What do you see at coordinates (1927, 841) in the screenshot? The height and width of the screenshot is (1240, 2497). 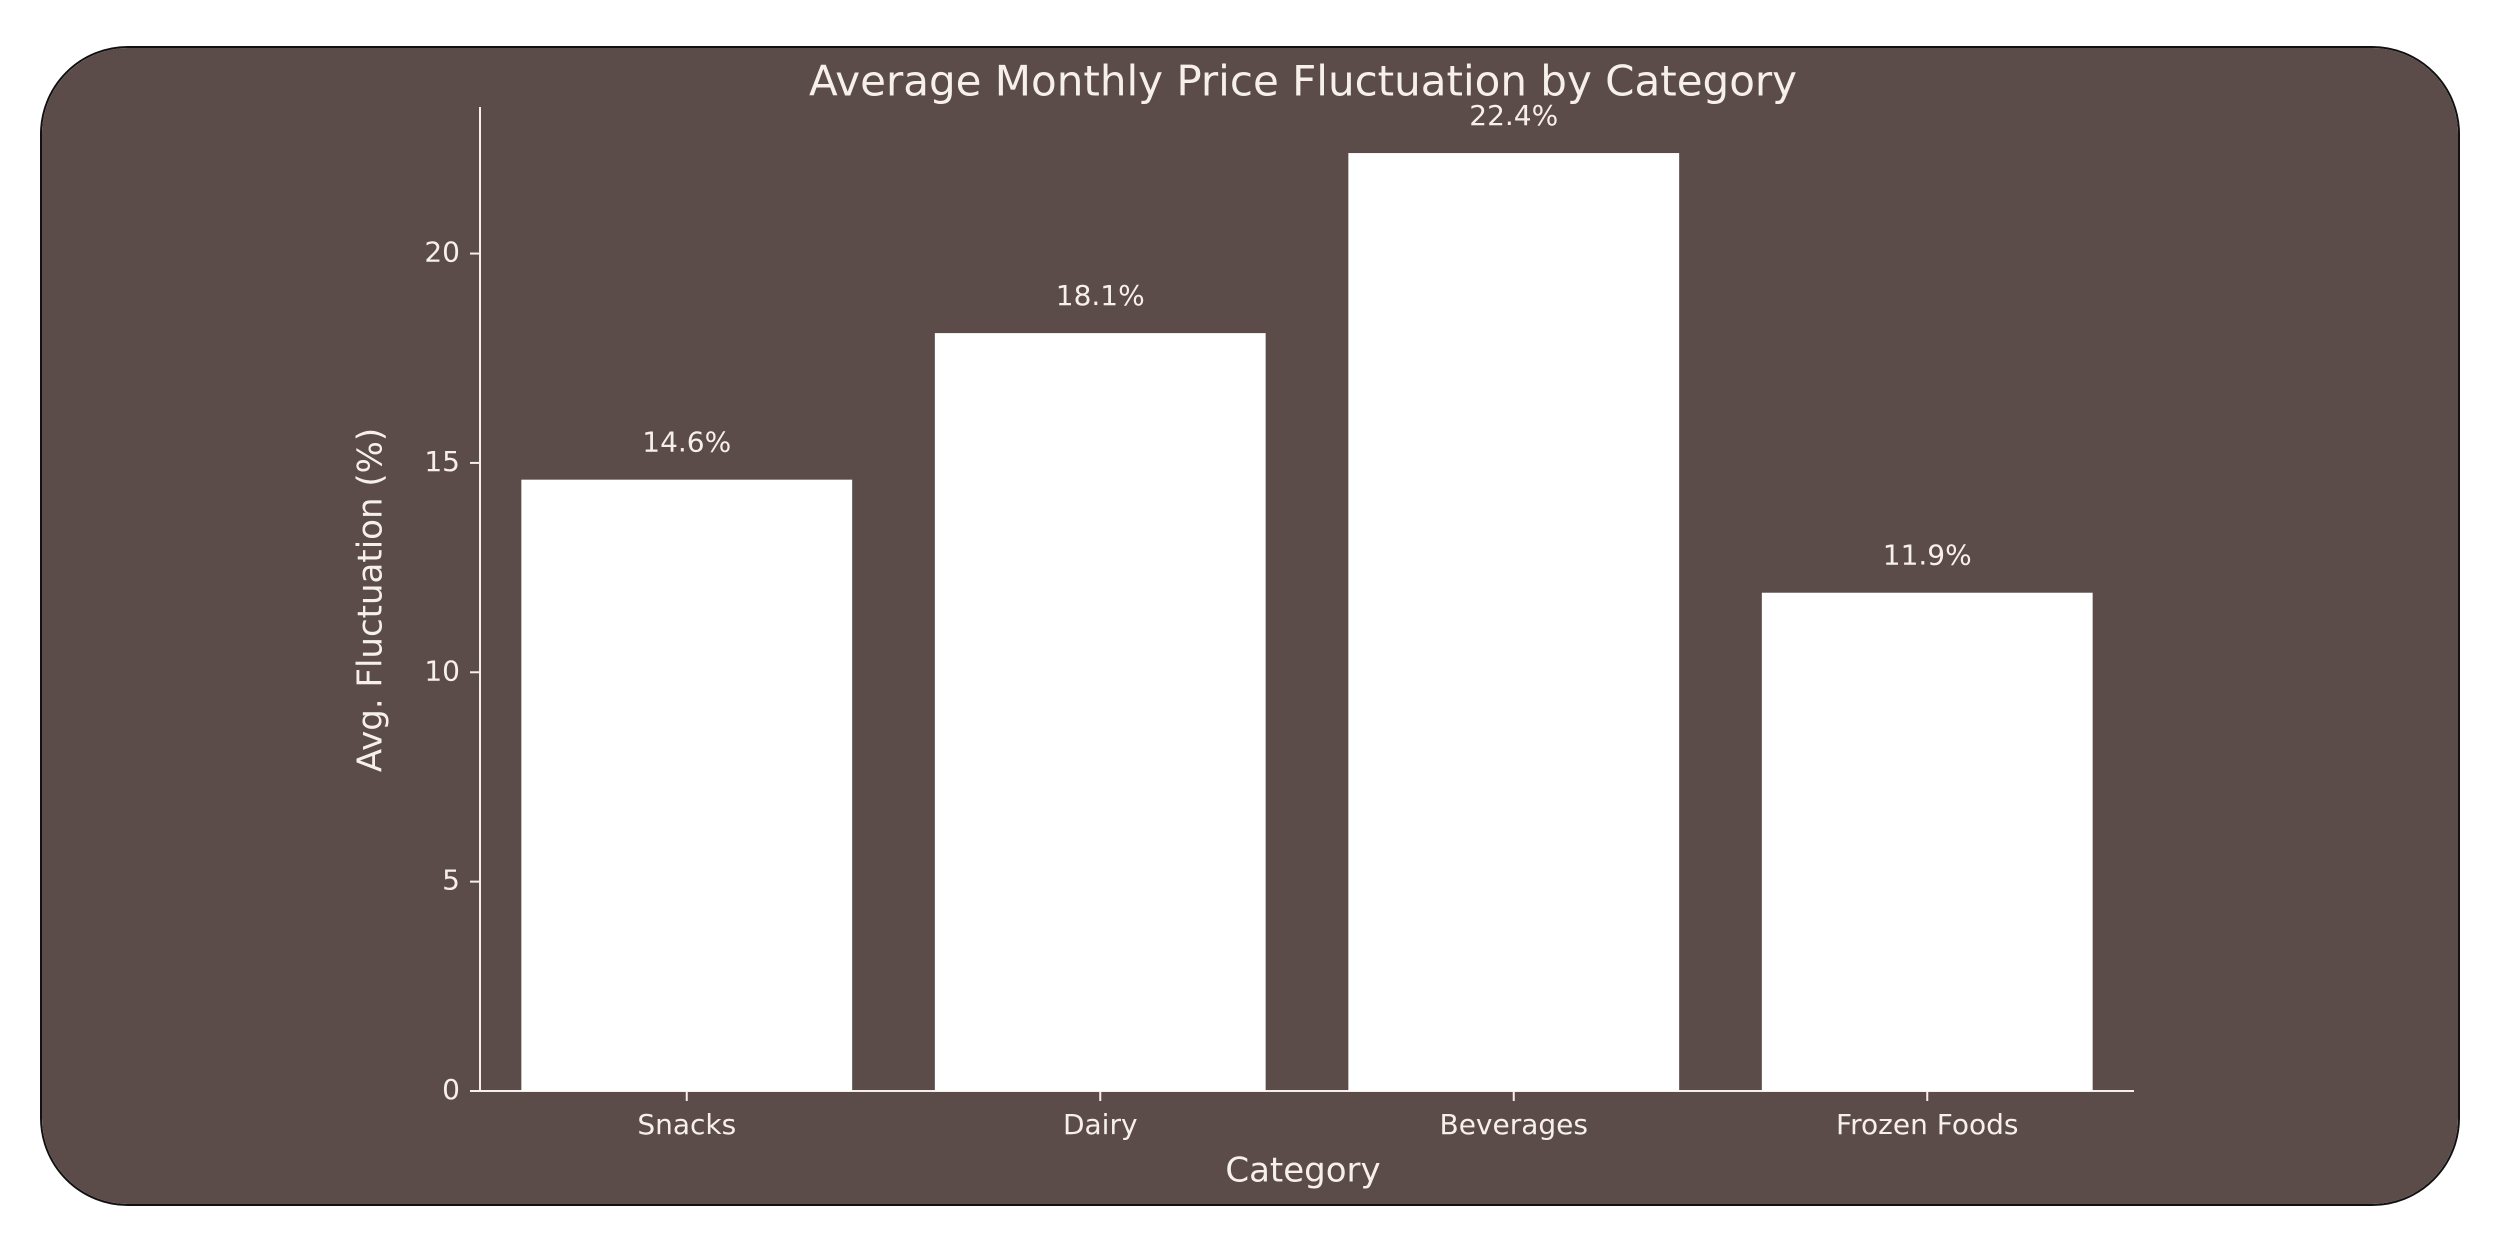 I see `bar-frozen-foods` at bounding box center [1927, 841].